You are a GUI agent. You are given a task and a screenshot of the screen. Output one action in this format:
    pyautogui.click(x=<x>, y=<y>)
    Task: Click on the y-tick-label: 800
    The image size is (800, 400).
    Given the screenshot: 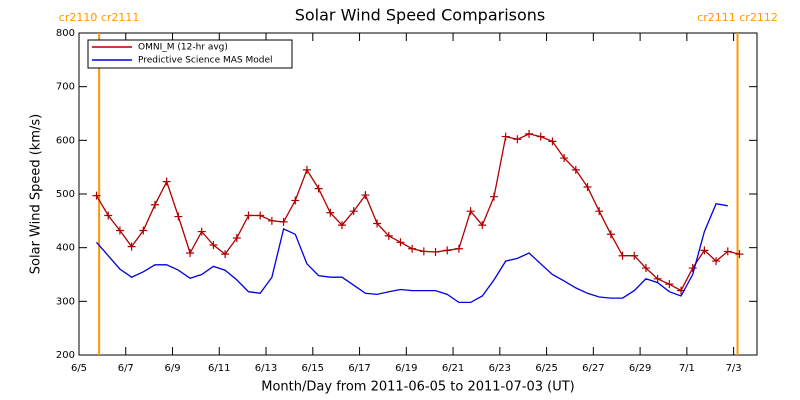 What is the action you would take?
    pyautogui.click(x=65, y=33)
    